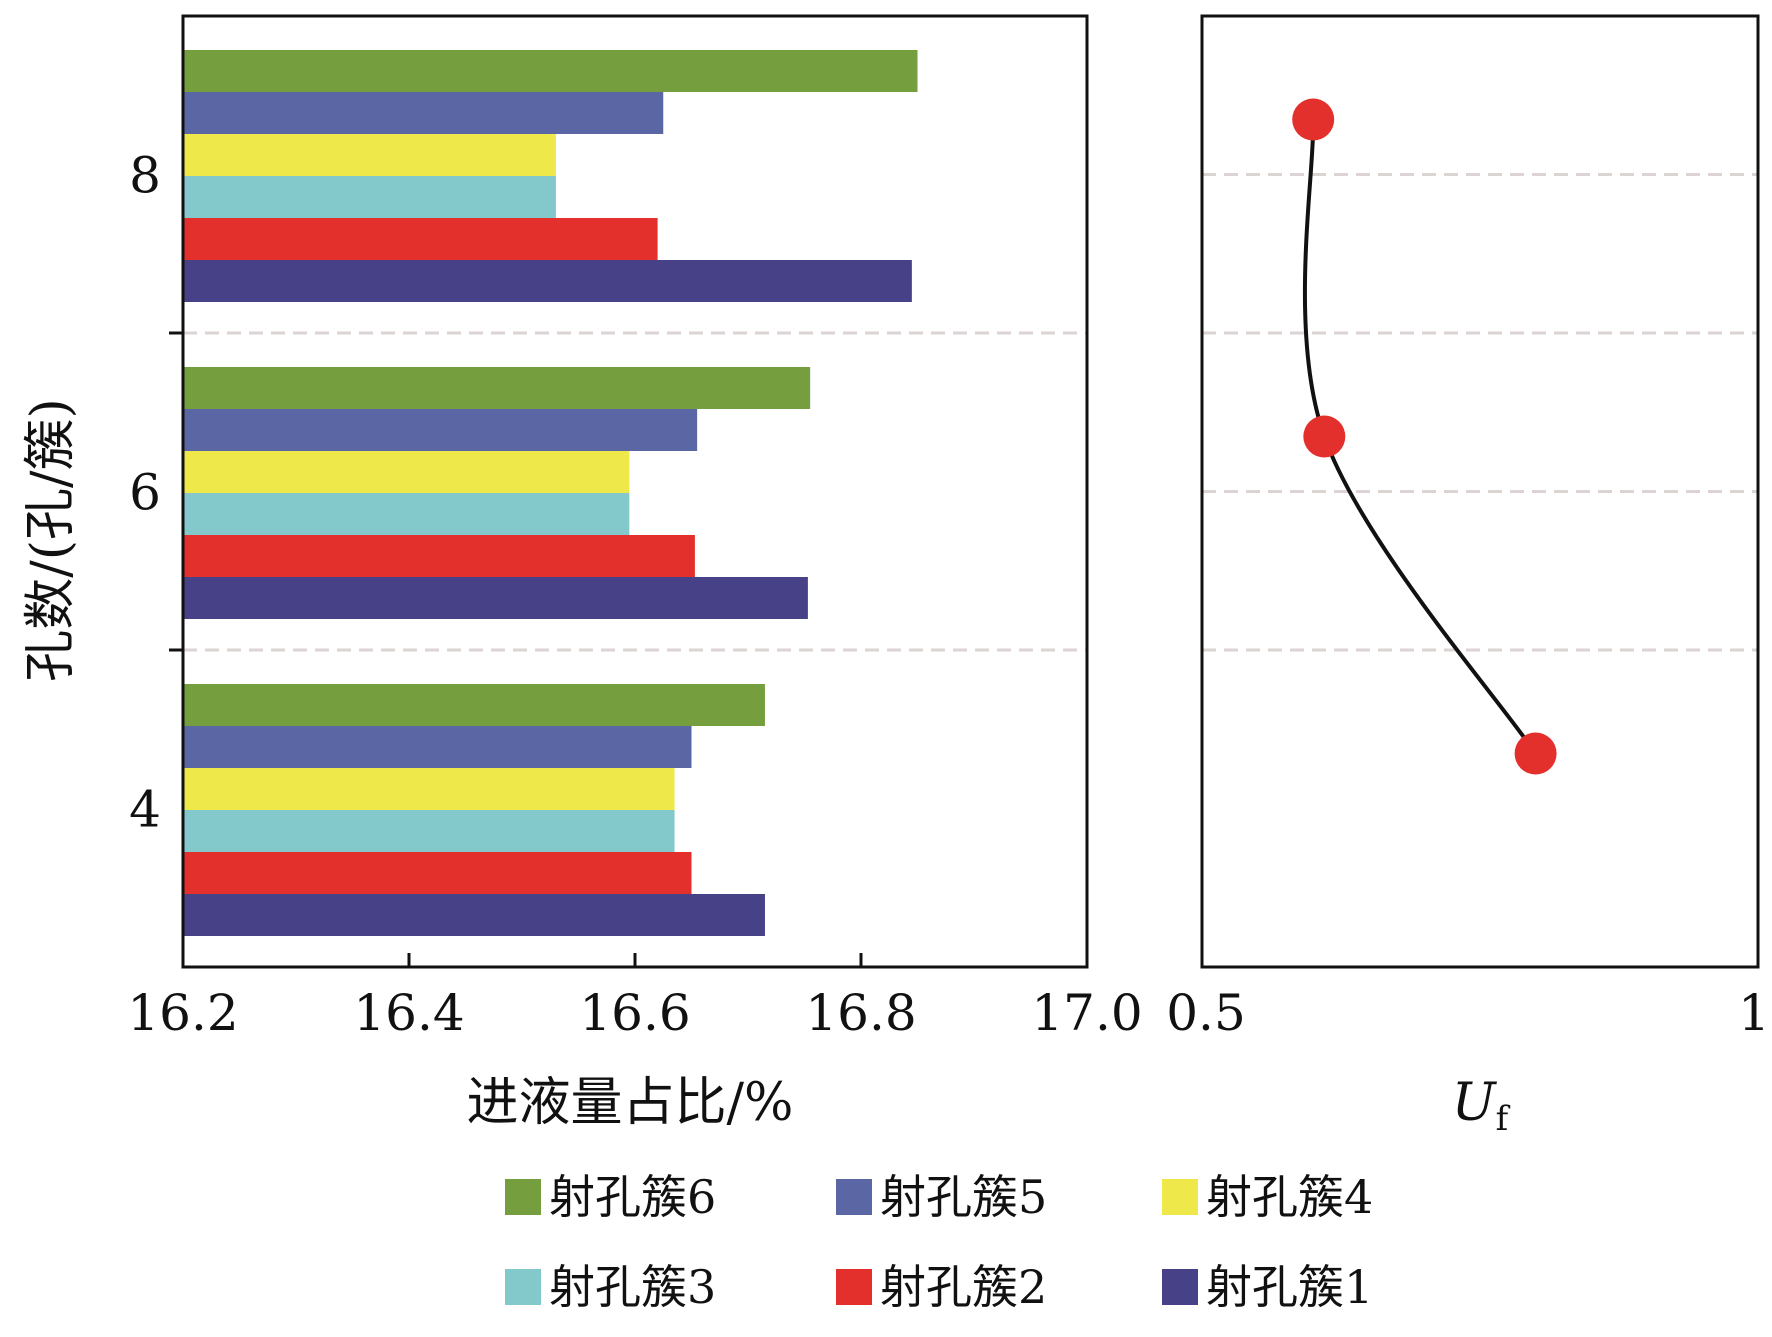 This screenshot has height=1337, width=1772. What do you see at coordinates (369, 155) in the screenshot?
I see `bar-射孔簇4-8` at bounding box center [369, 155].